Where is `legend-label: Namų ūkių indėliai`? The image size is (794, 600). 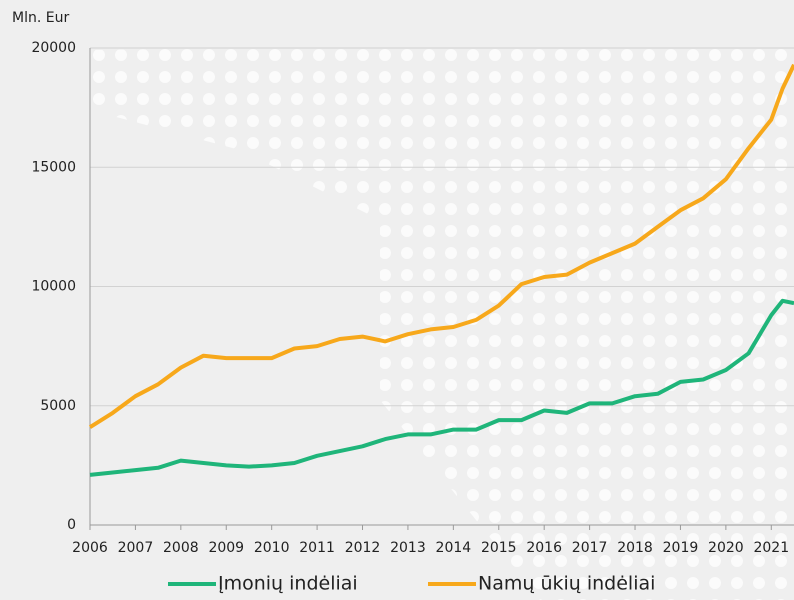 legend-label: Namų ūkių indėliai is located at coordinates (566, 584).